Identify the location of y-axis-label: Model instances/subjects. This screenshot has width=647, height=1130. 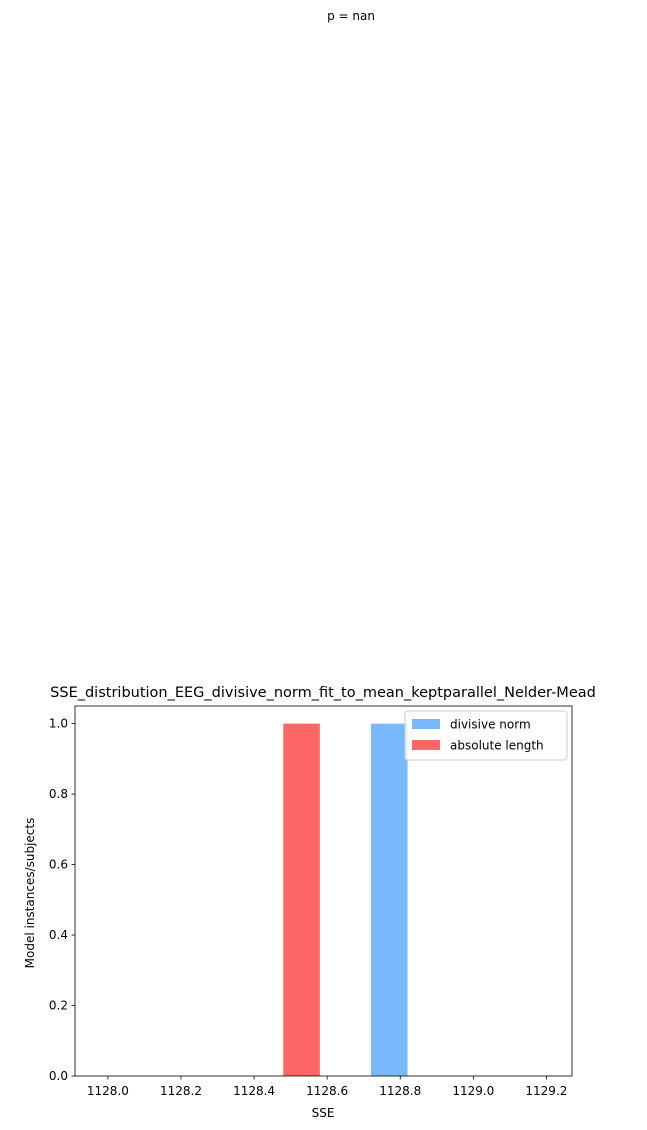
(30, 893).